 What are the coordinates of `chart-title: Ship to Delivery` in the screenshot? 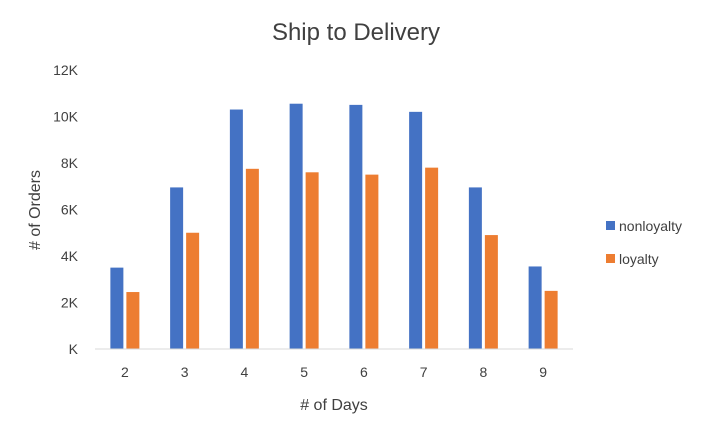 It's located at (356, 32).